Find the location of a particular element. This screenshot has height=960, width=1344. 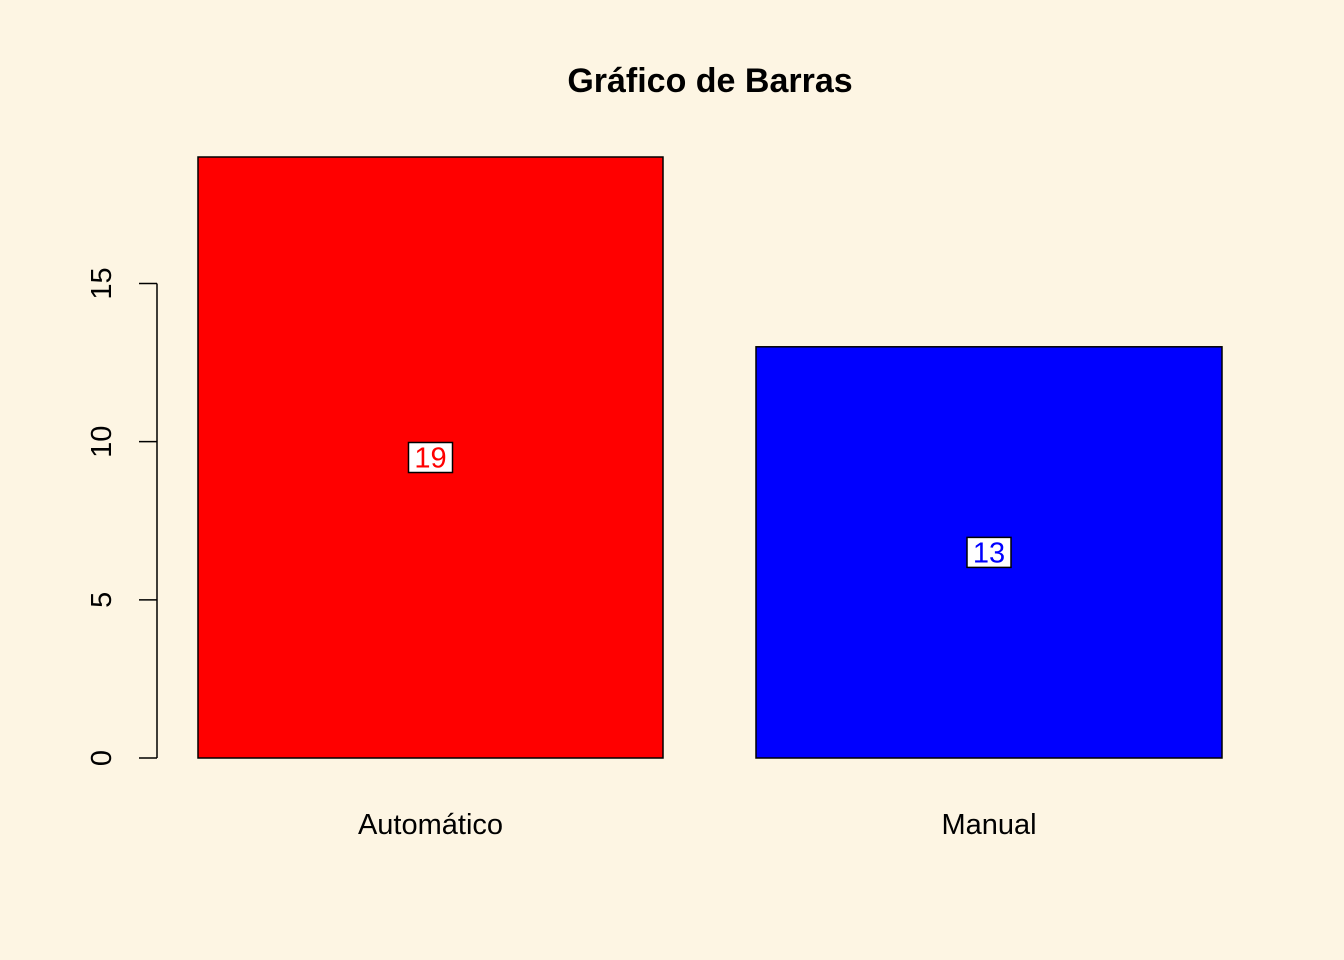

category-labels-group: Automático Manual is located at coordinates (697, 825).